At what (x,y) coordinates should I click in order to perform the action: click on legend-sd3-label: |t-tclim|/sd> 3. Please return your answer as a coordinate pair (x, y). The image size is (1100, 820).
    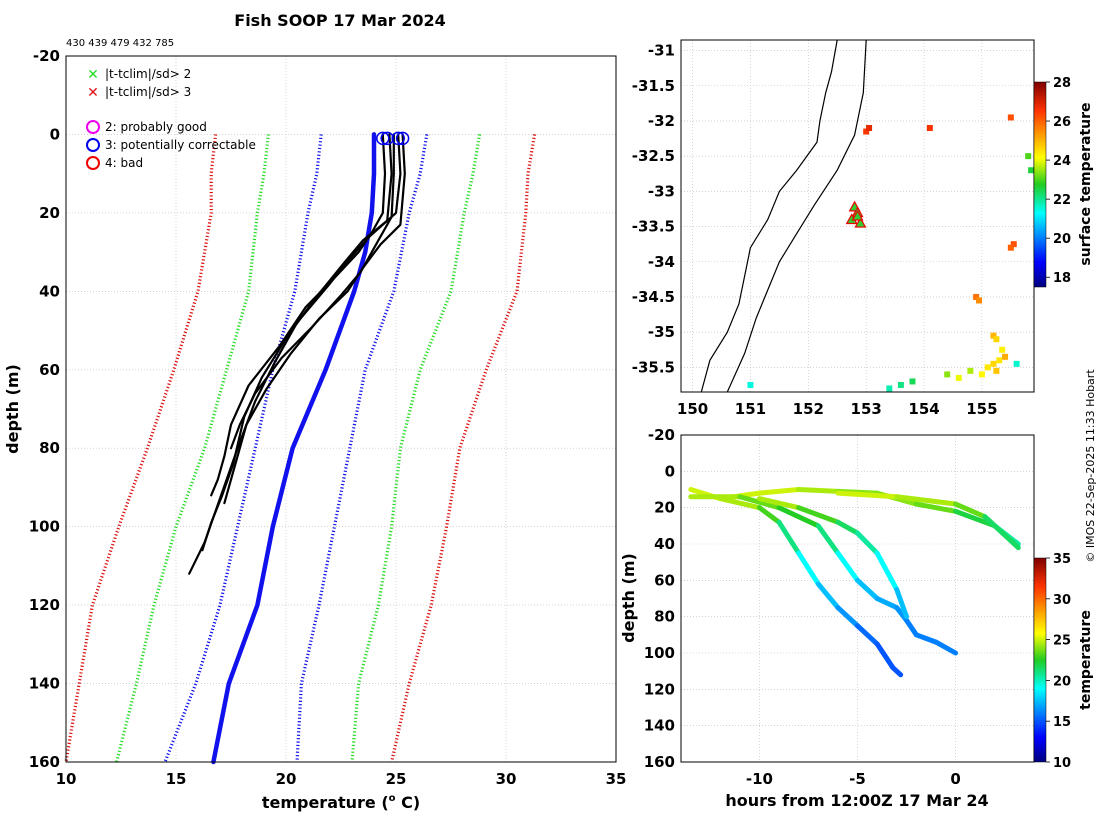
    Looking at the image, I should click on (148, 92).